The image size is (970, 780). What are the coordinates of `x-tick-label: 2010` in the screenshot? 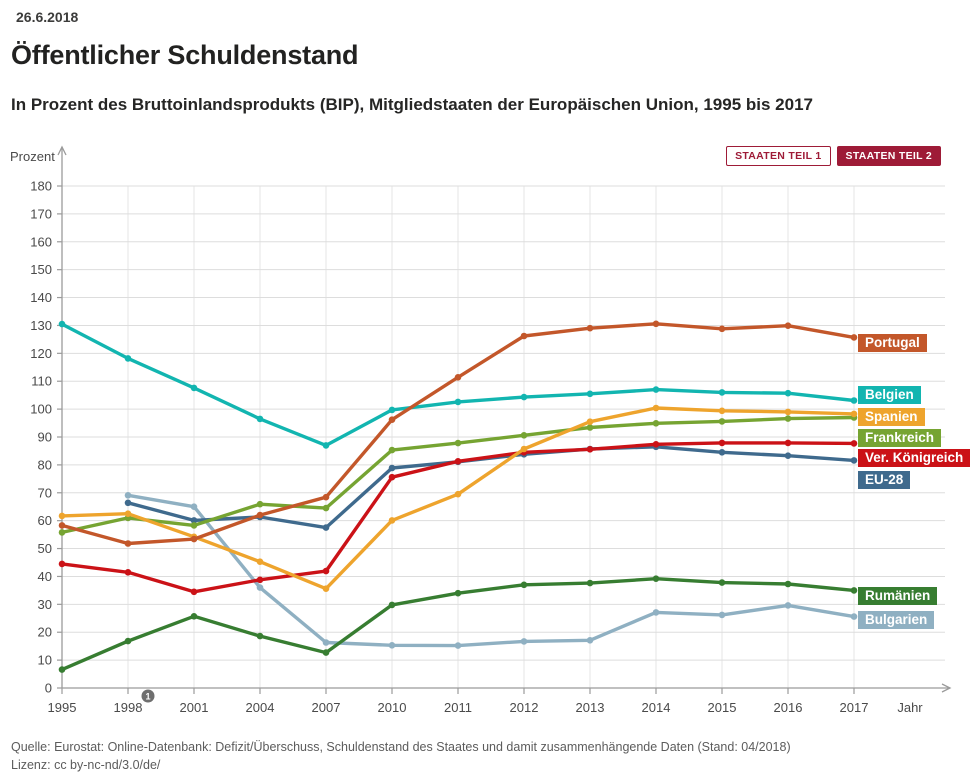 It's located at (392, 707).